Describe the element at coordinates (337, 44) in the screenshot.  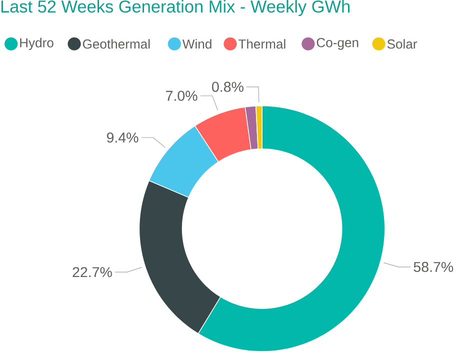
I see `legend-label: Co-gen` at that location.